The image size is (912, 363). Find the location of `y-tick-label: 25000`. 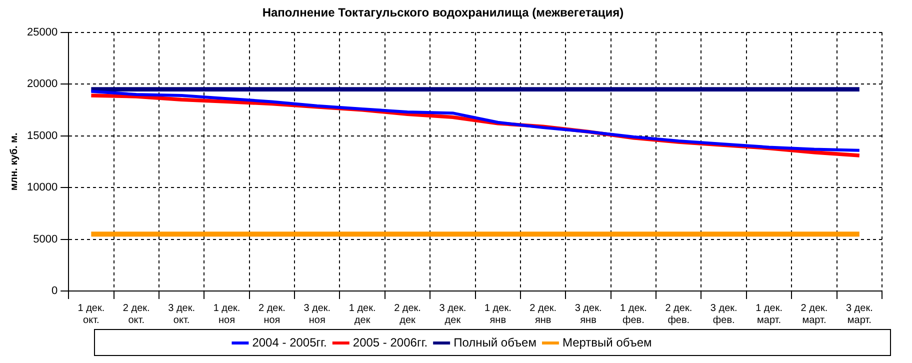

y-tick-label: 25000 is located at coordinates (42, 32).